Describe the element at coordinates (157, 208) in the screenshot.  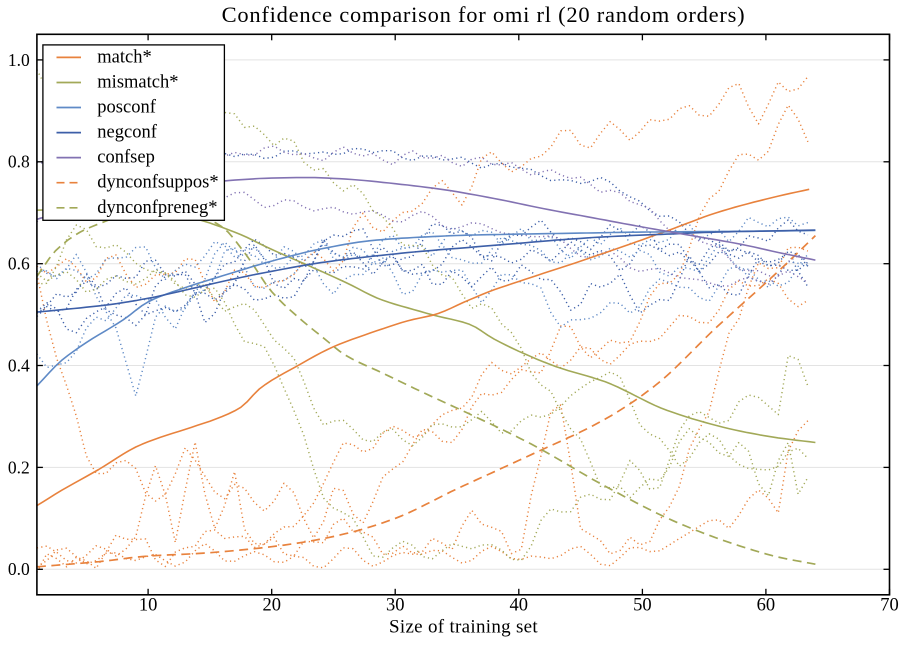
I see `svg-text: dynconfpreneg*` at that location.